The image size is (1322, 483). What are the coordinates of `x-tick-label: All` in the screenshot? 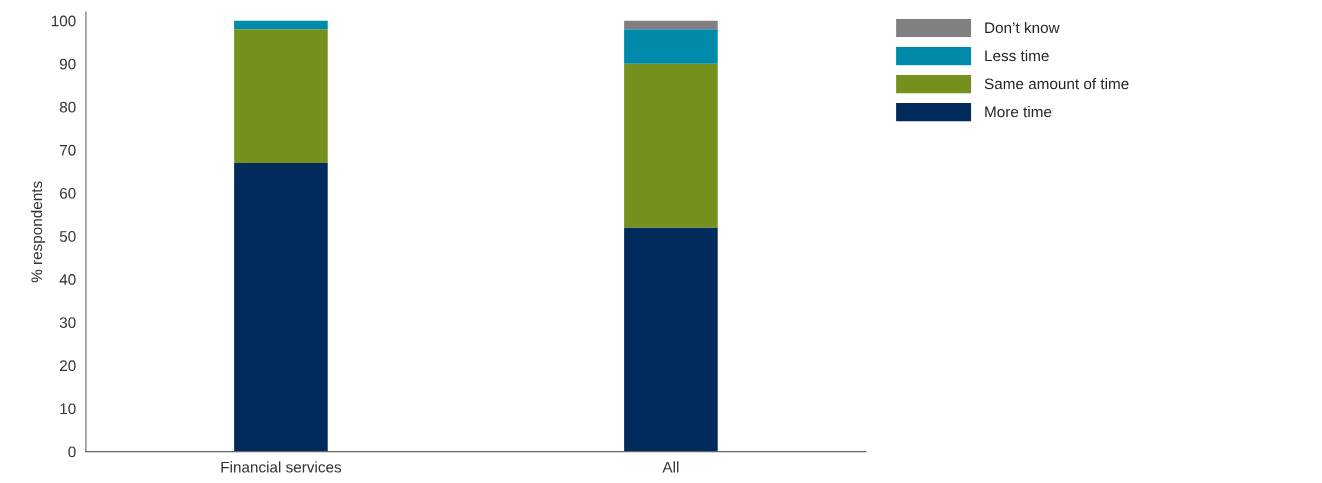 It's located at (670, 467).